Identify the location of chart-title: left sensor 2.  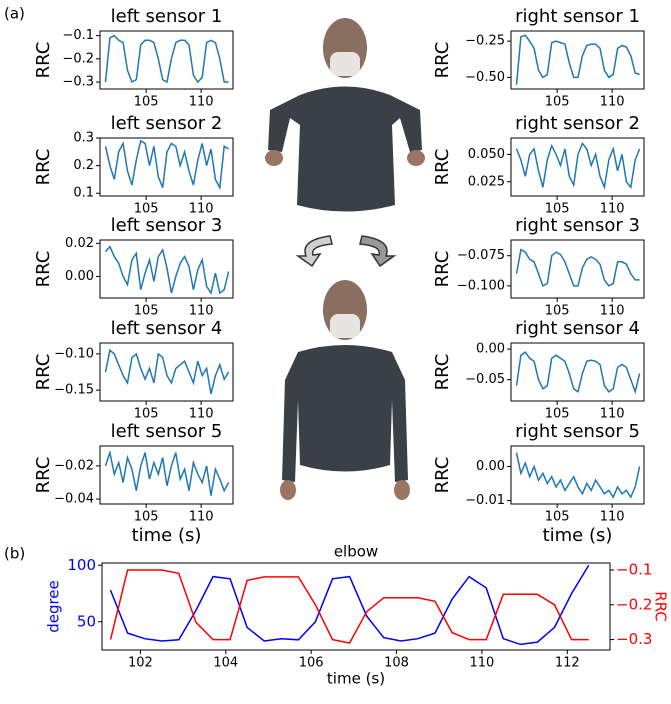
(167, 123).